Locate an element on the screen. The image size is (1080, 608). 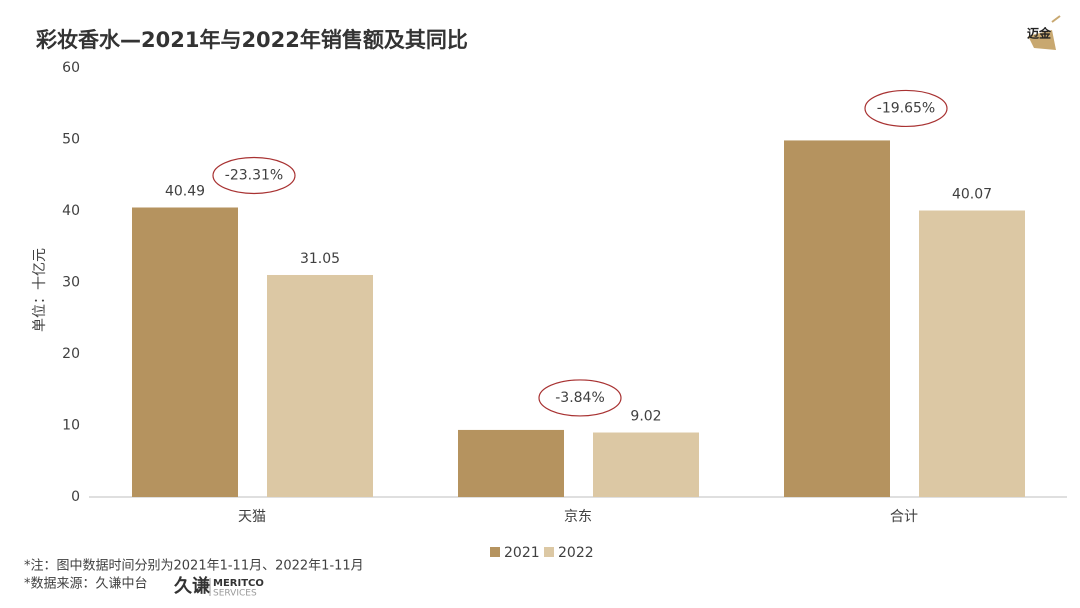
brand-cn: 久谦 is located at coordinates (192, 586).